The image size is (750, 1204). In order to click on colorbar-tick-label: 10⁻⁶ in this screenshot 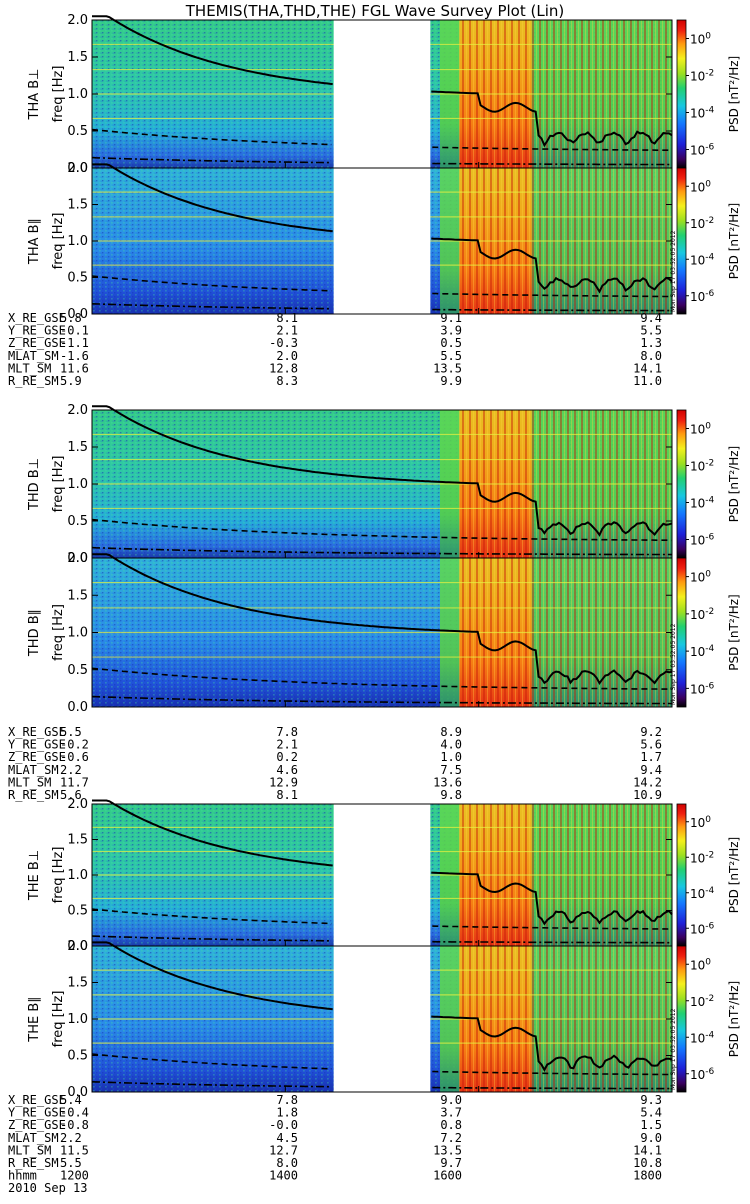, I will do `click(702, 540)`.